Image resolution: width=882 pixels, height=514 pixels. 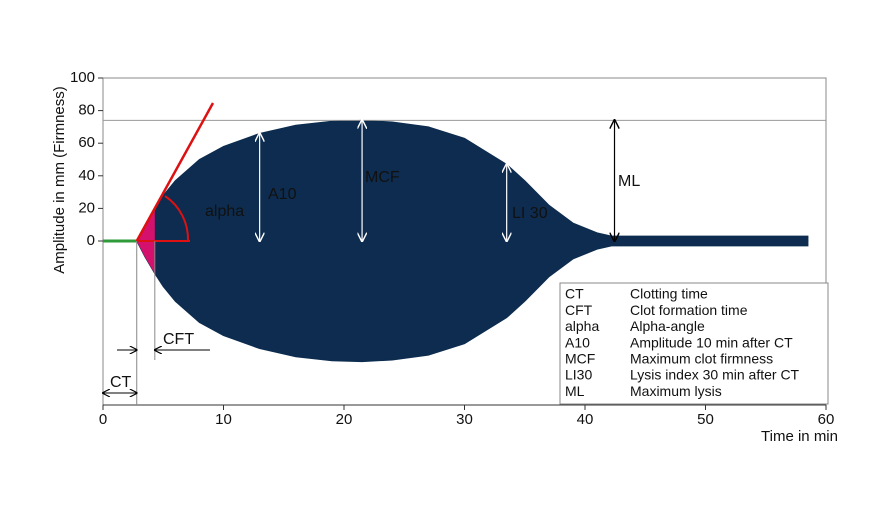 I want to click on legend-desc: Lysis index 30 min after CT, so click(x=715, y=375).